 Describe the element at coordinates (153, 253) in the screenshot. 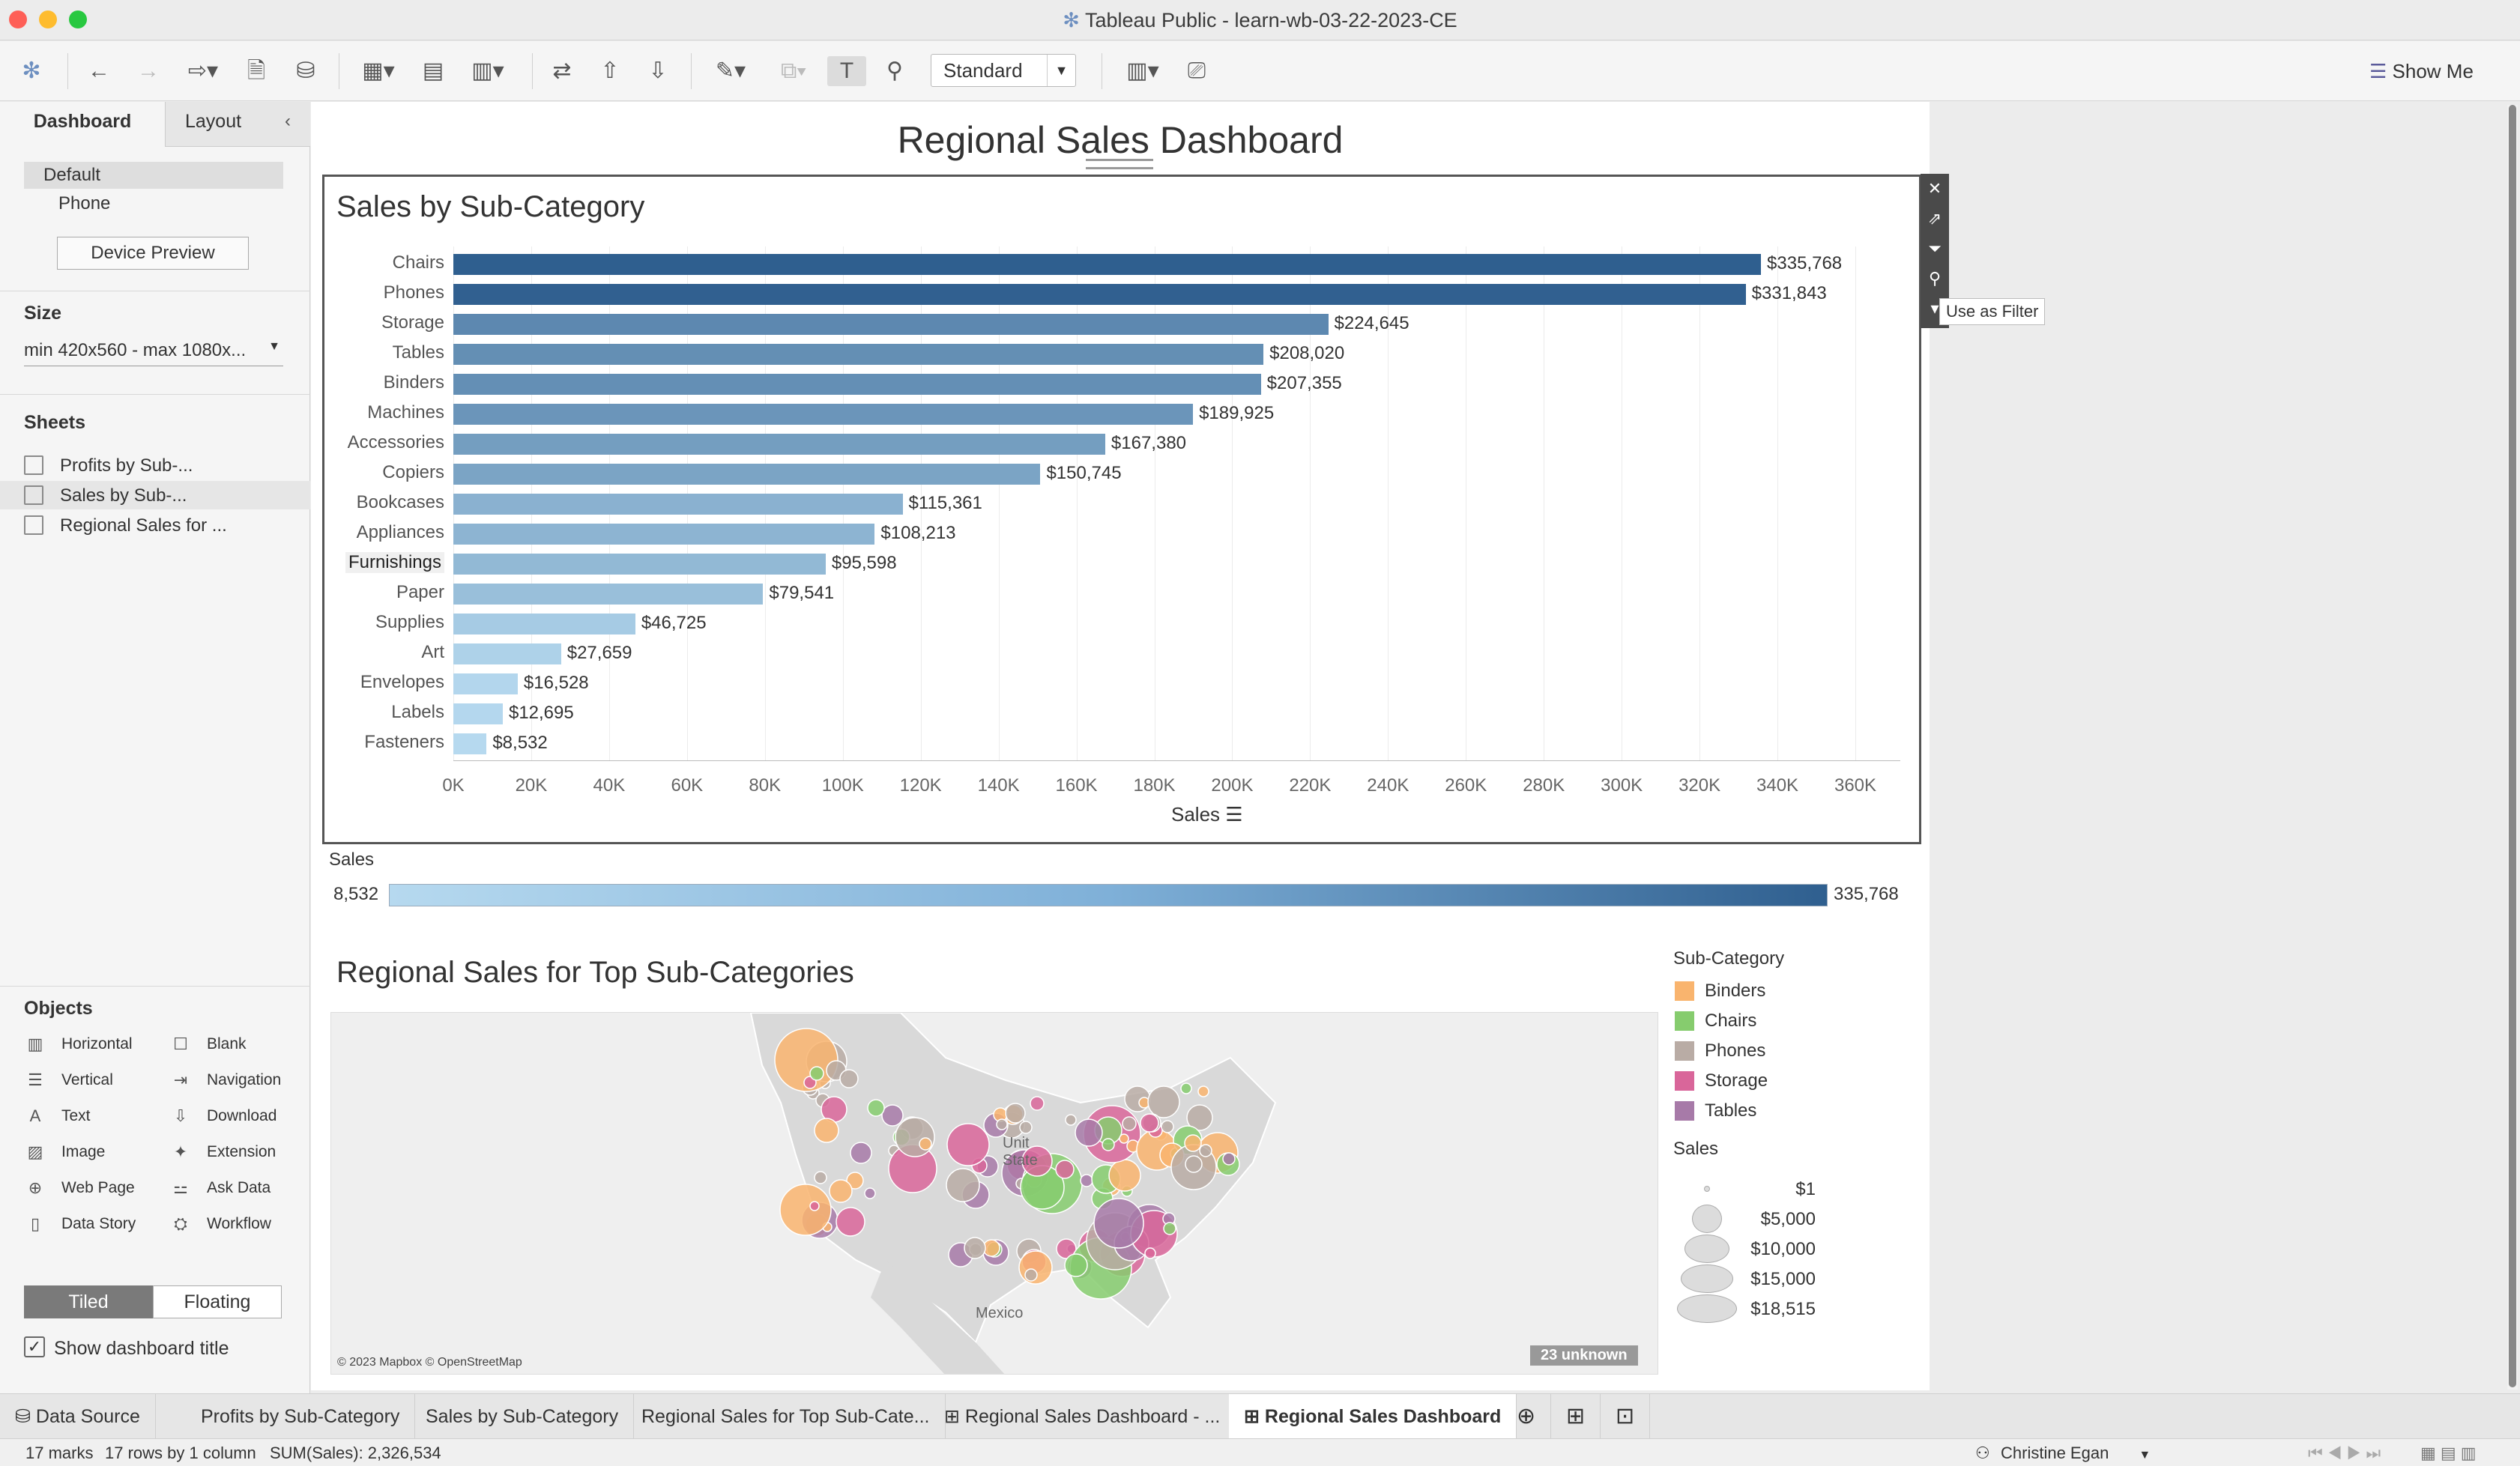

I see `device-preview-button: Device Preview` at that location.